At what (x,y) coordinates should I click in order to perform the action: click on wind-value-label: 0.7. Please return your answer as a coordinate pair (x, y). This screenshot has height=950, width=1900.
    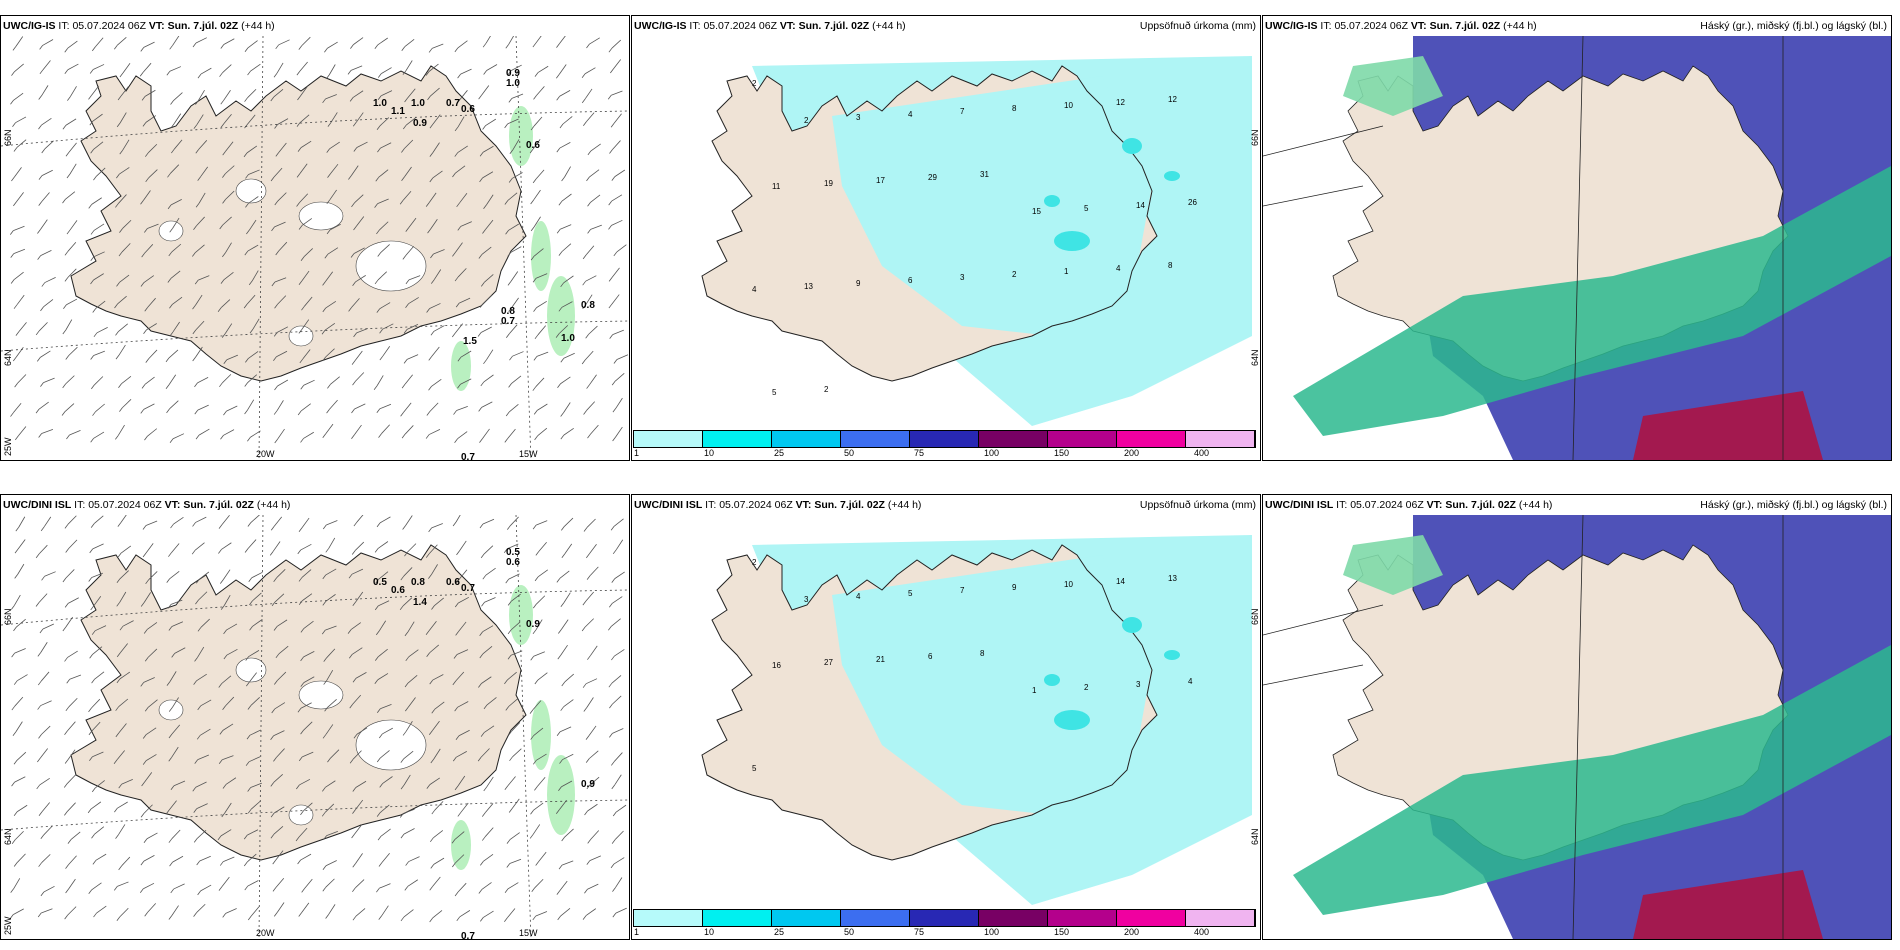
    Looking at the image, I should click on (468, 588).